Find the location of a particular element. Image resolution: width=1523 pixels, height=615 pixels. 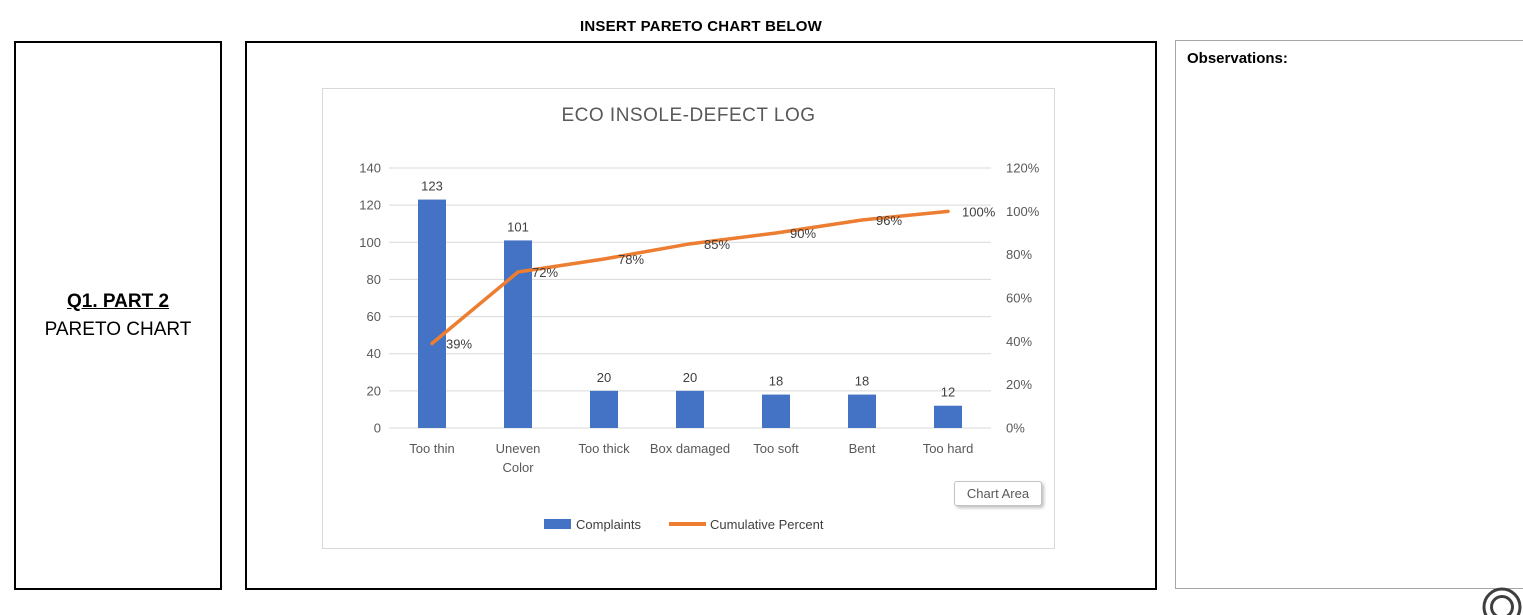

partial-circle-icon is located at coordinates (1500, 595).